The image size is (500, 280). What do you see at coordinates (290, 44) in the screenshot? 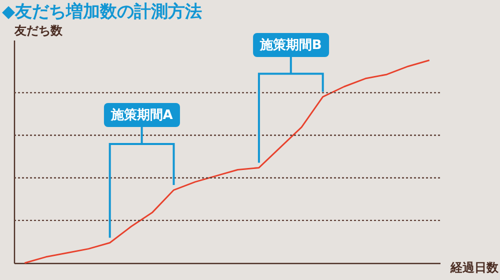
I see `text: 施策期間B` at bounding box center [290, 44].